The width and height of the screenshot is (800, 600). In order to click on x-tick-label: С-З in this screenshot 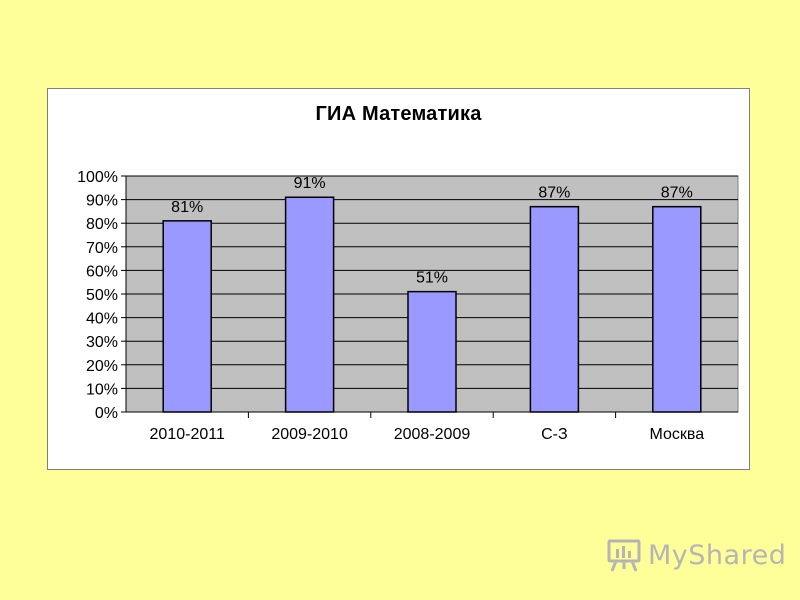, I will do `click(554, 434)`.